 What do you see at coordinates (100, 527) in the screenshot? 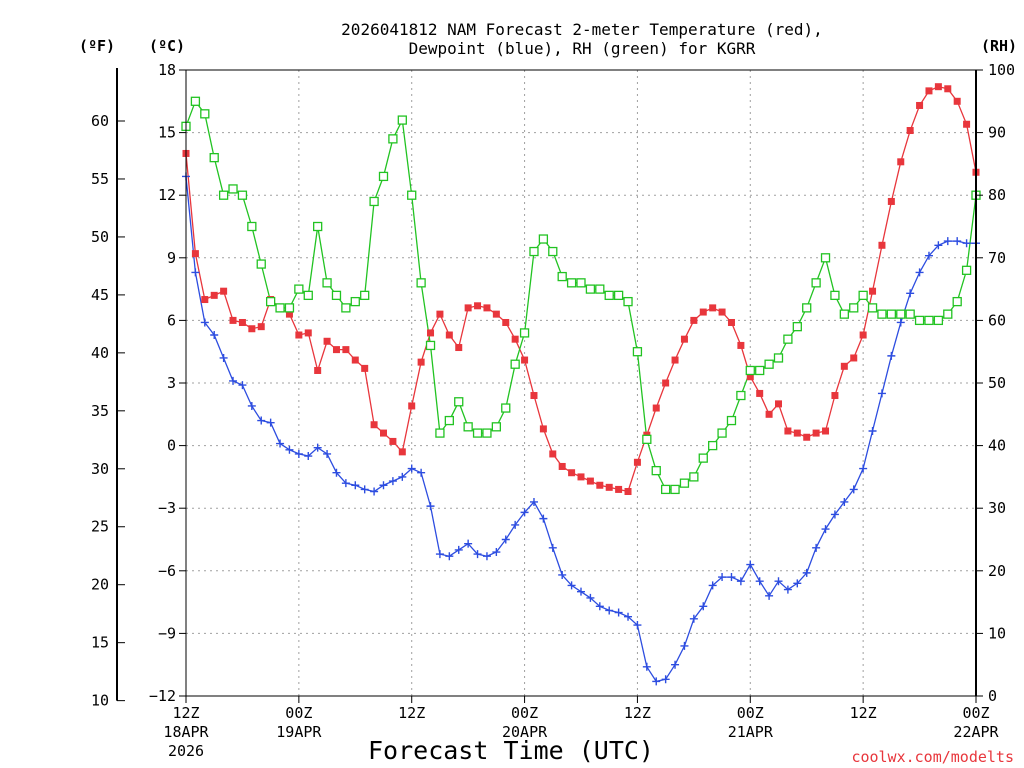
I see `fahrenheit-tick-label: 25` at bounding box center [100, 527].